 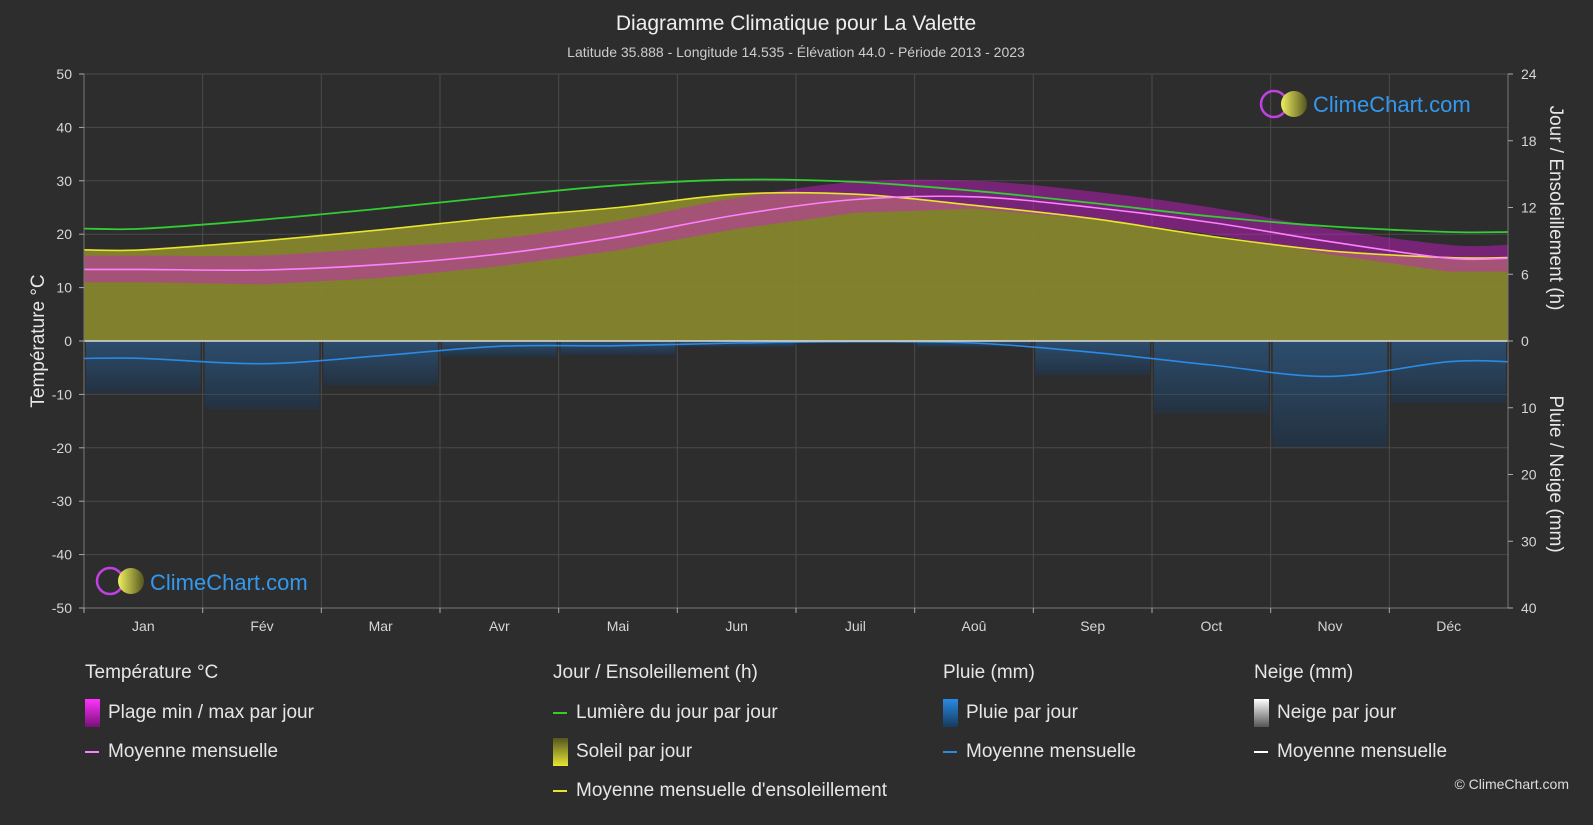 I want to click on left-tick-label: -10, so click(x=62, y=394).